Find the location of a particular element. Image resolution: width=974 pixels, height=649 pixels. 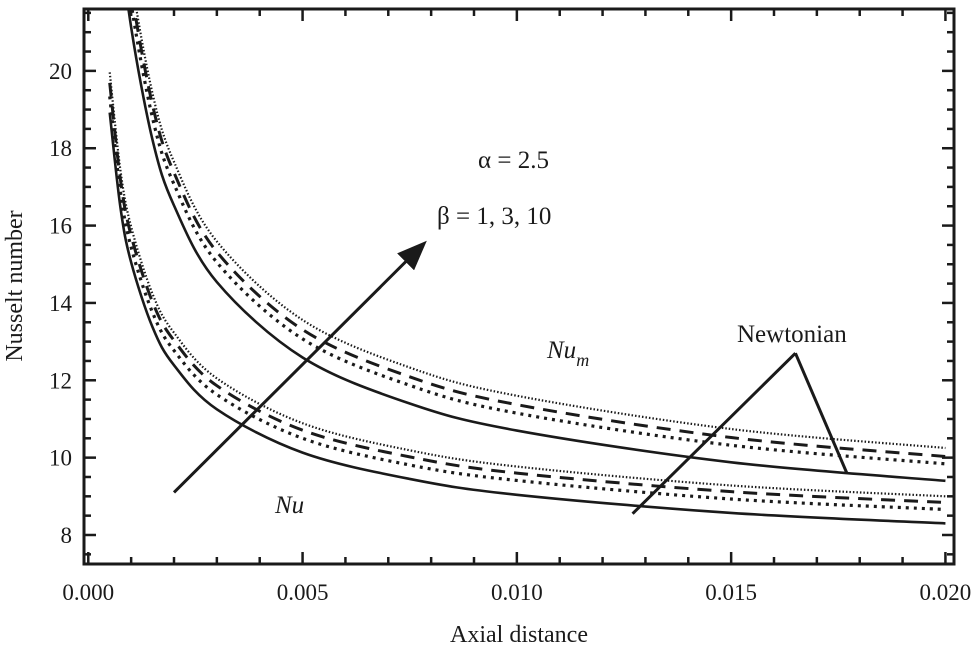

nu-m-subscript: m is located at coordinates (582, 360).